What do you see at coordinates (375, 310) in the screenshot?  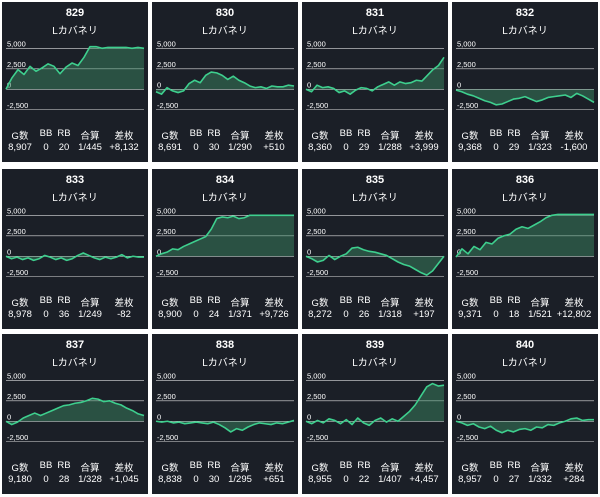 I see `stats-table: G数 BB RB 合算 差枚 8,272 0 26 1/318 +197` at bounding box center [375, 310].